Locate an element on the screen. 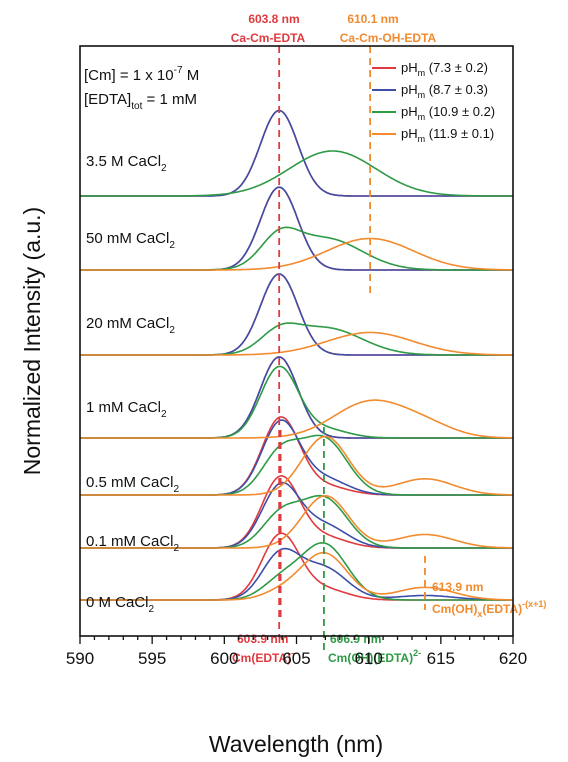  peak-annotation-603-9-wavelength: 603.9 nm is located at coordinates (262, 639).